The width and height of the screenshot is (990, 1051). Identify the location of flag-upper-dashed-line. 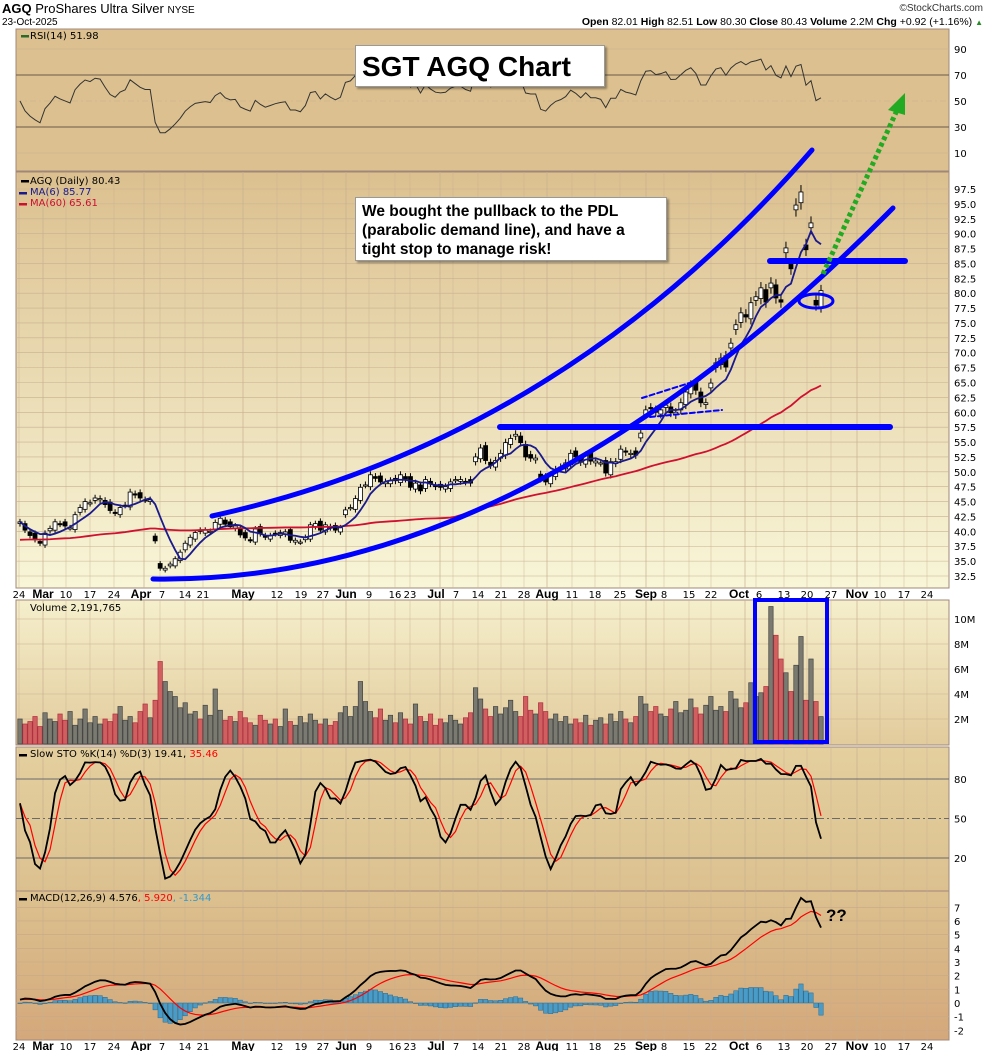
(672, 388).